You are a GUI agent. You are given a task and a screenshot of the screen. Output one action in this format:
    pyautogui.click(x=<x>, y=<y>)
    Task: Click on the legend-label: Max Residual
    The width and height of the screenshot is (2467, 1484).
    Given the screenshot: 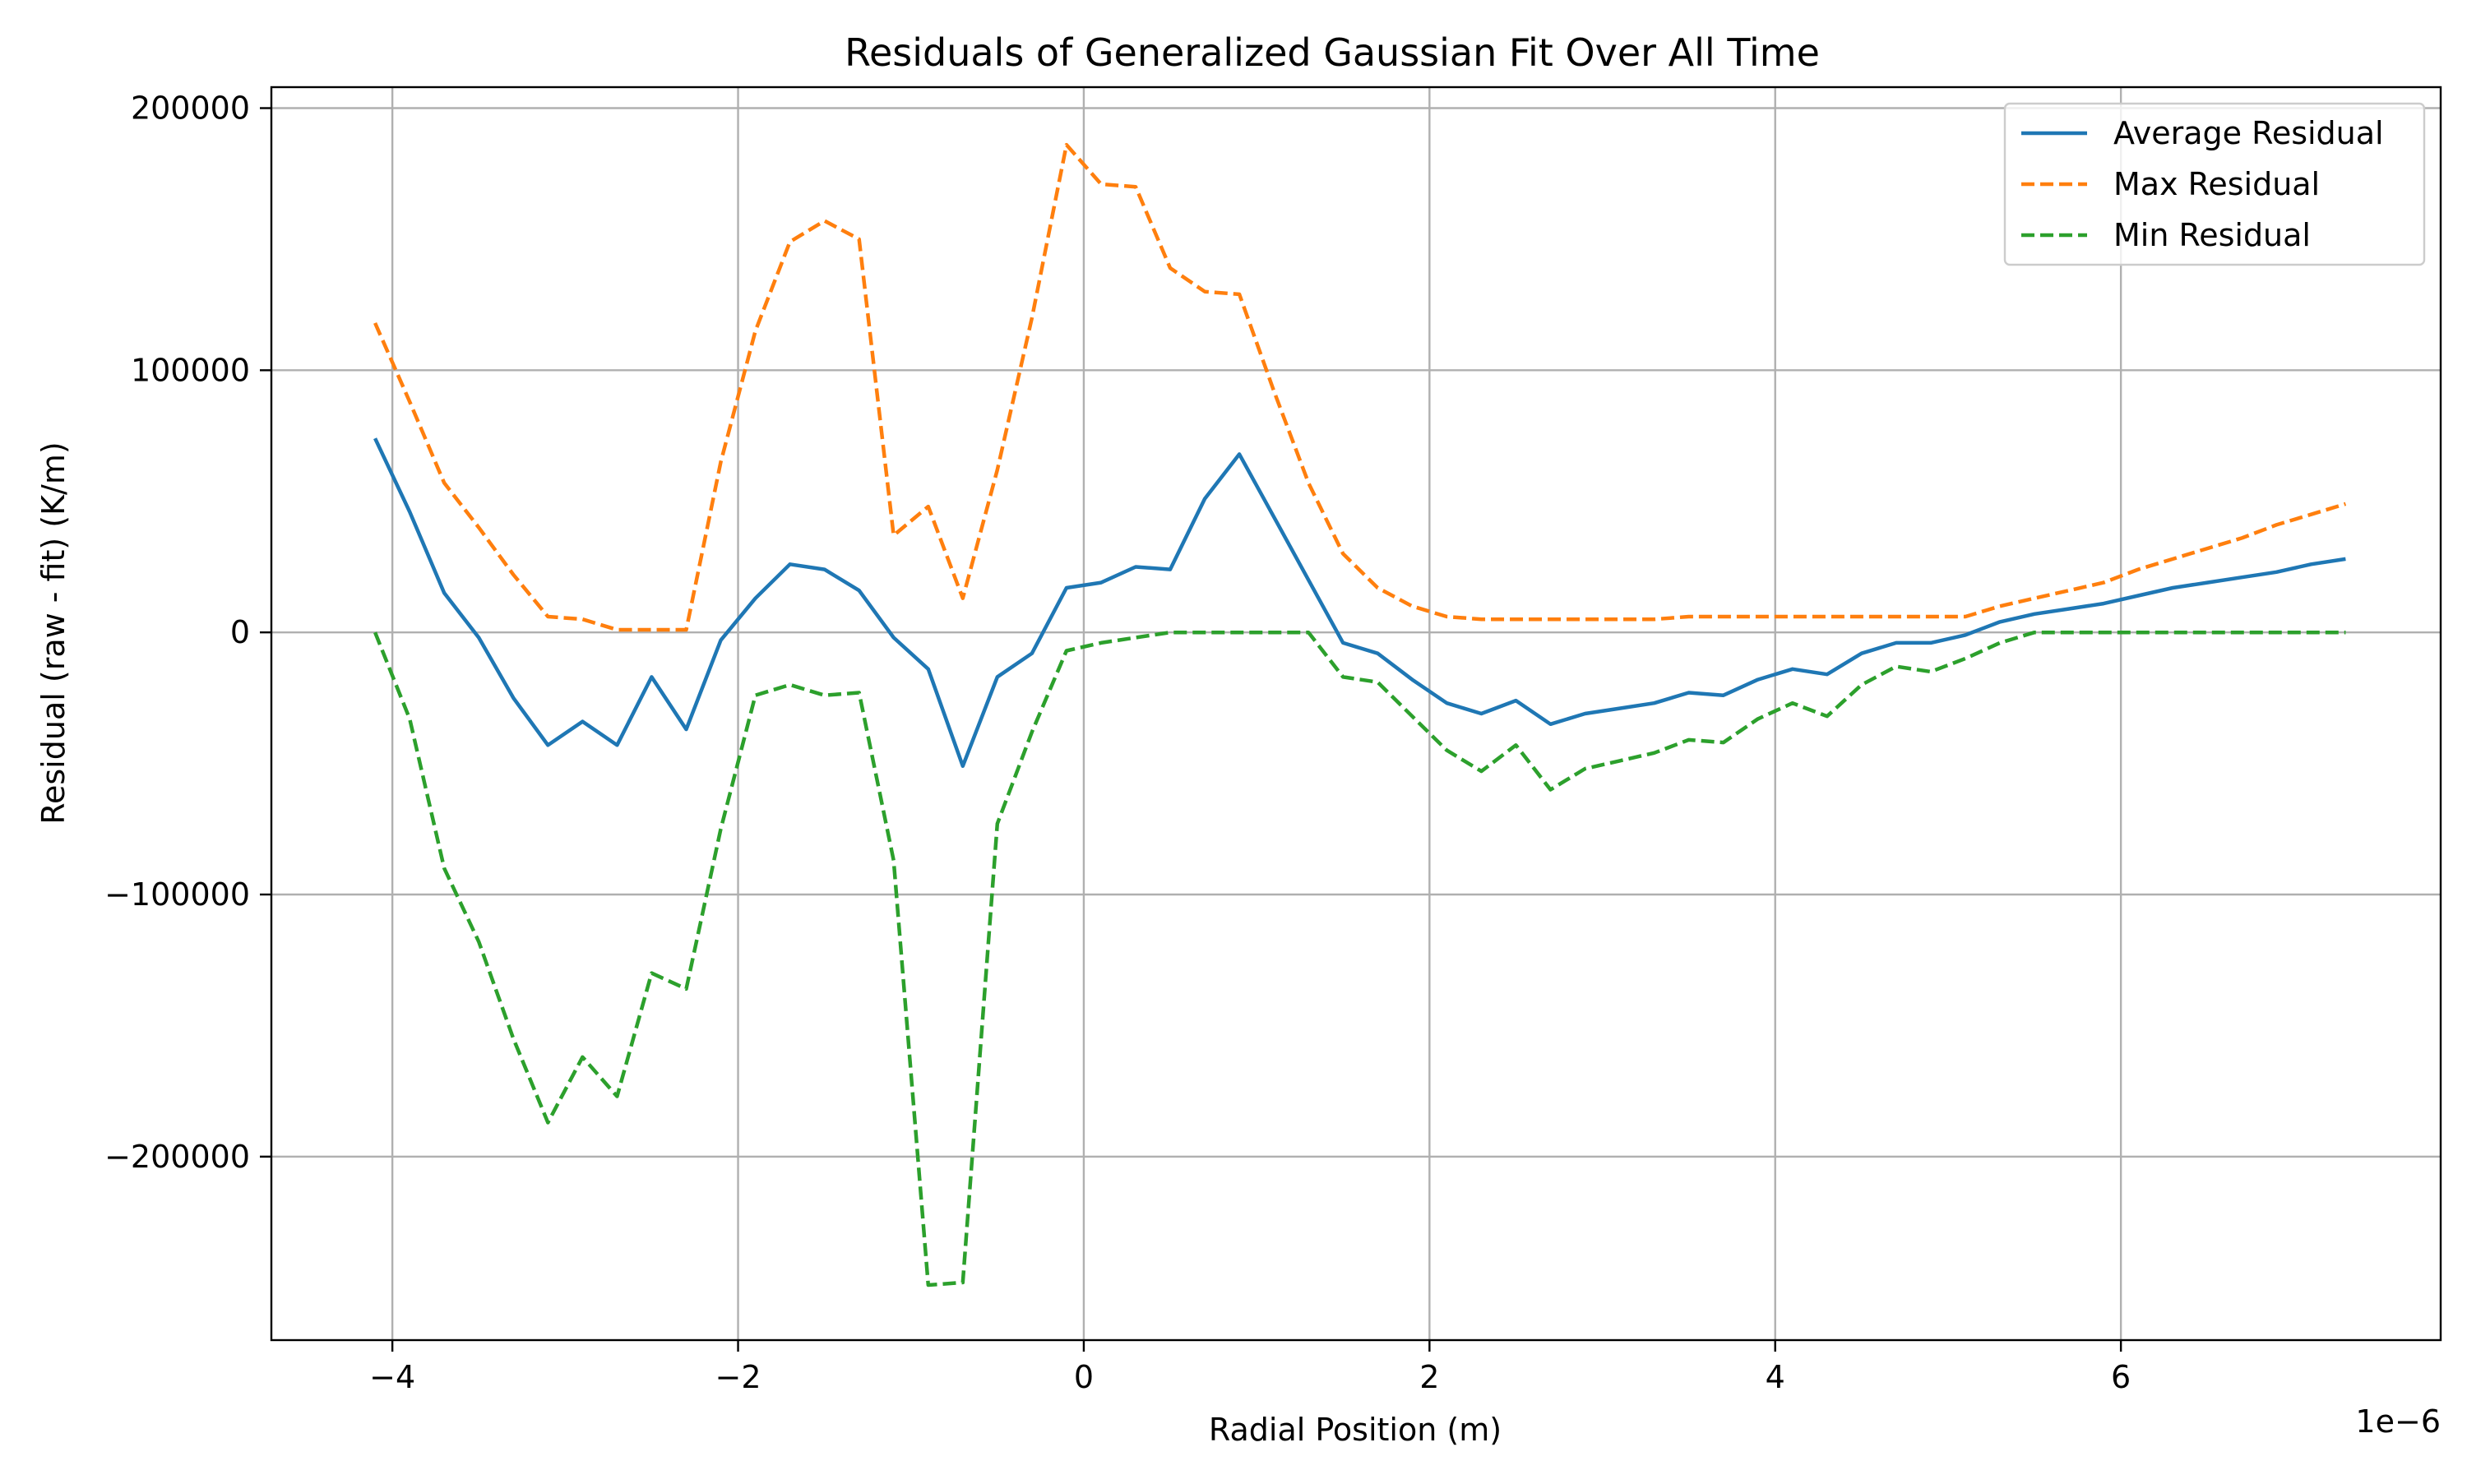 What is the action you would take?
    pyautogui.click(x=2217, y=184)
    